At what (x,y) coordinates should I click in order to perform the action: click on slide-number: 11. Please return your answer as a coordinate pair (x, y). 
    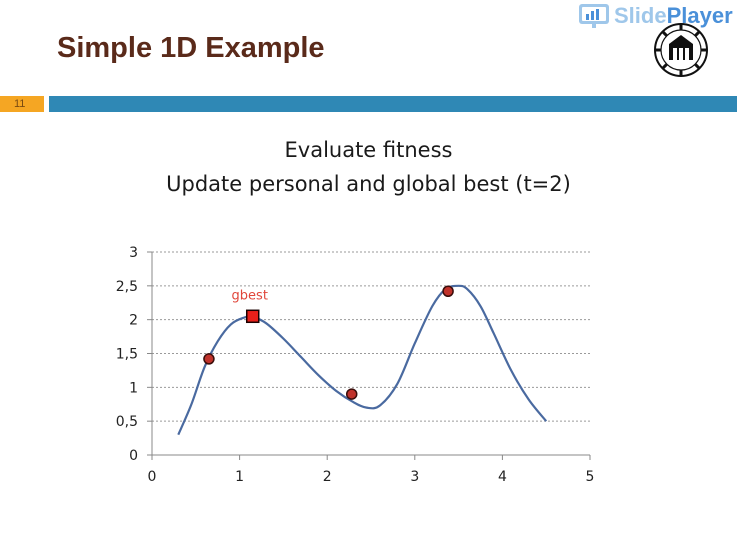
    Looking at the image, I should click on (20, 104).